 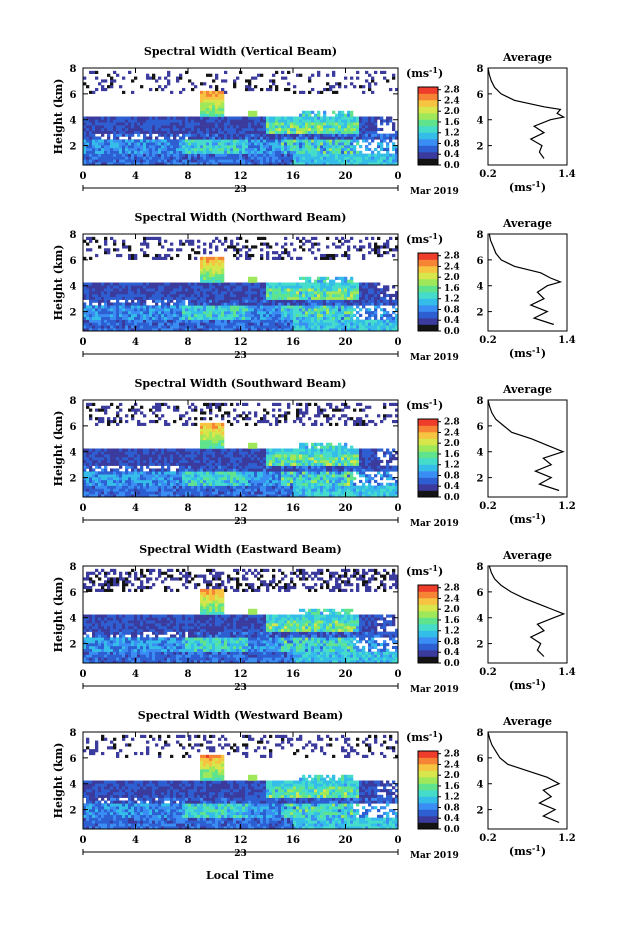 I want to click on colorbar-frame, so click(x=428, y=126).